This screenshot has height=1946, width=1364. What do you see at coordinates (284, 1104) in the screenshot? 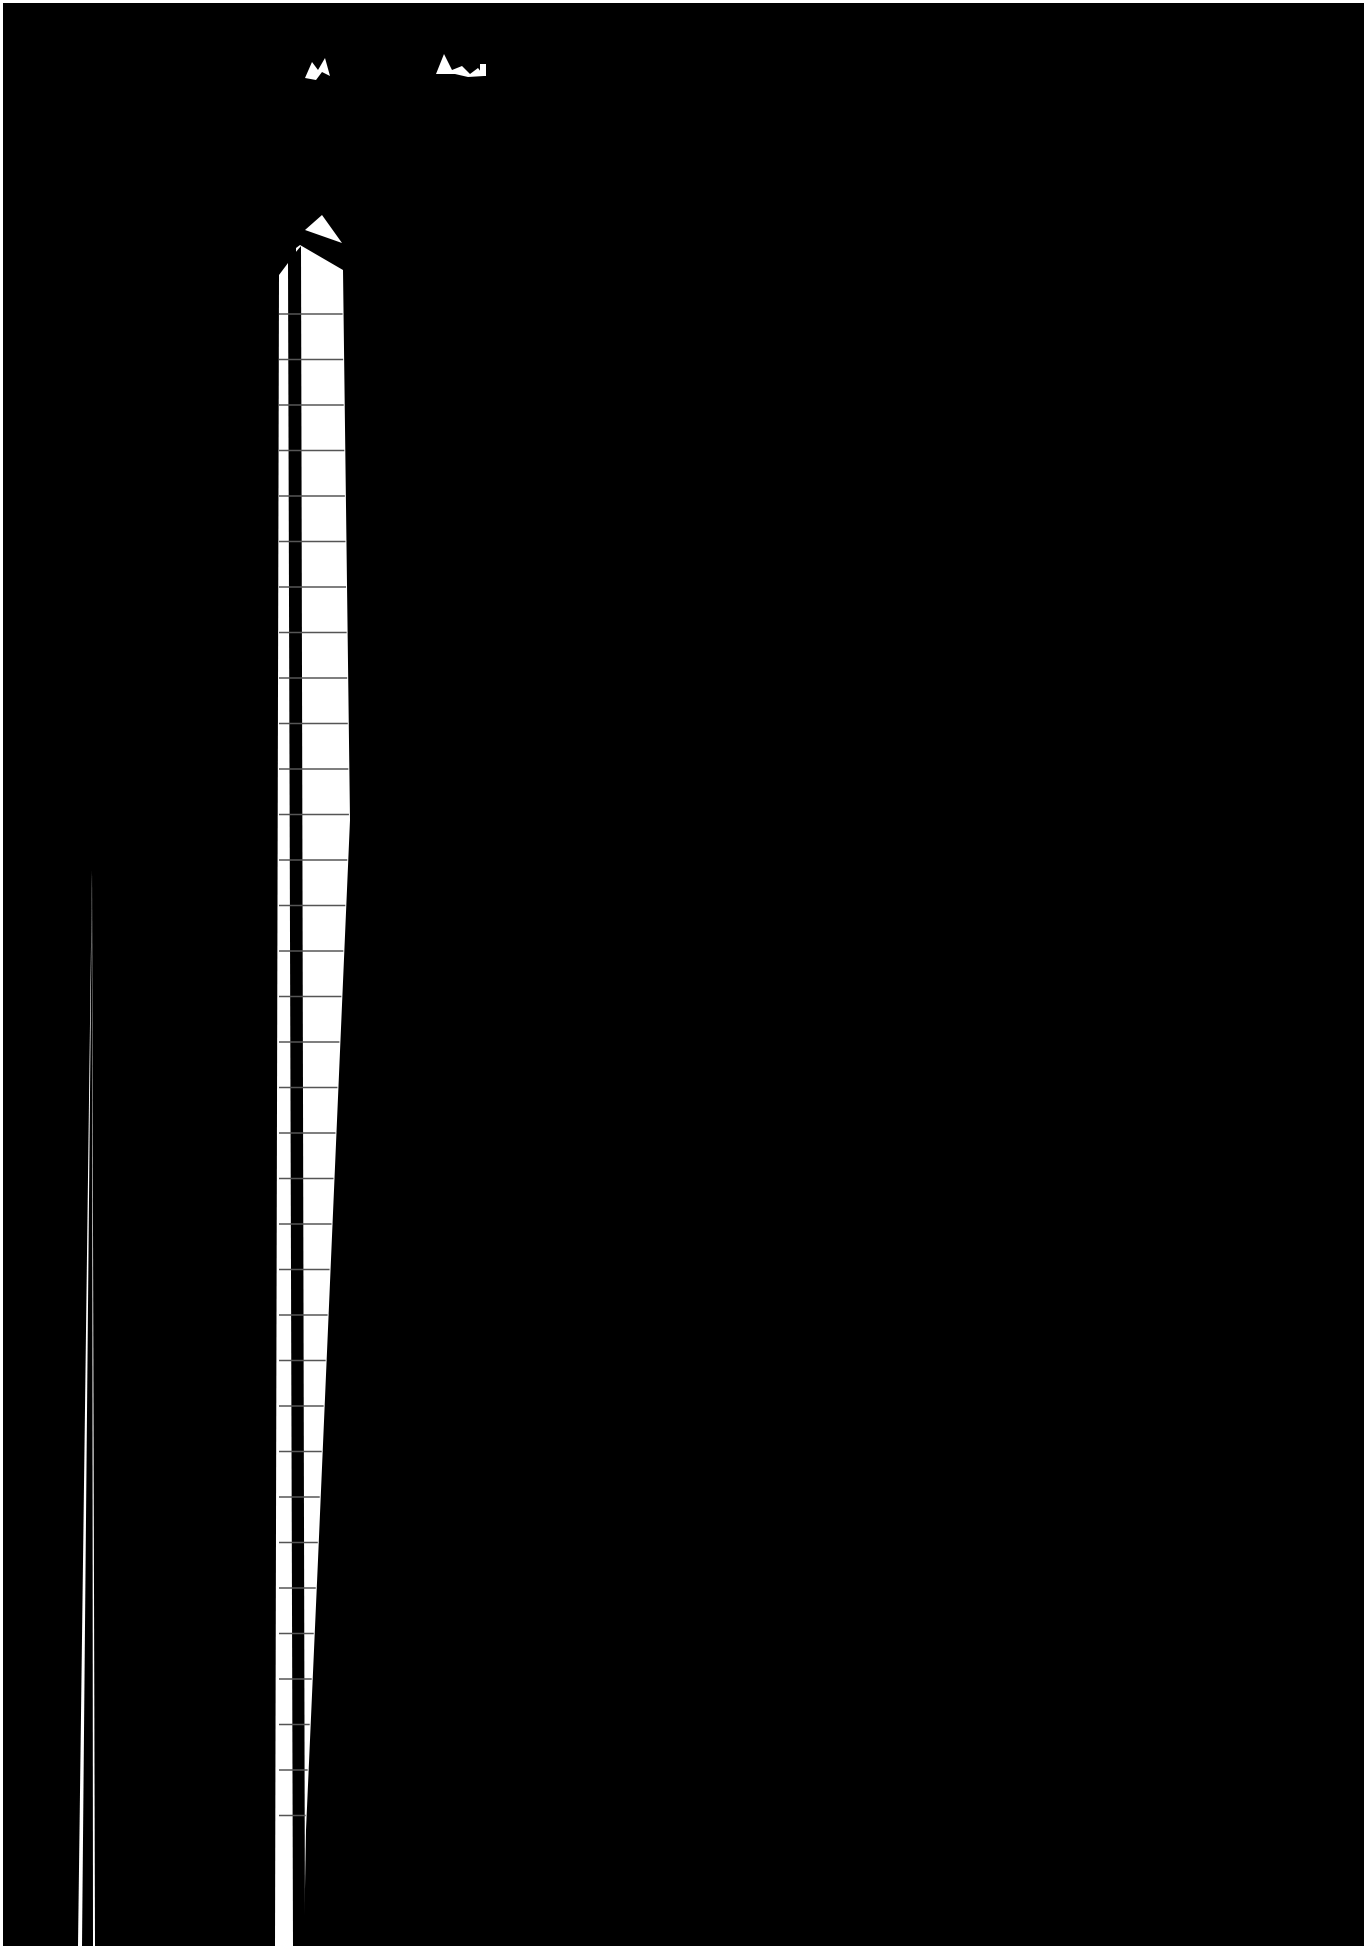
I see `ladder-left-strip` at bounding box center [284, 1104].